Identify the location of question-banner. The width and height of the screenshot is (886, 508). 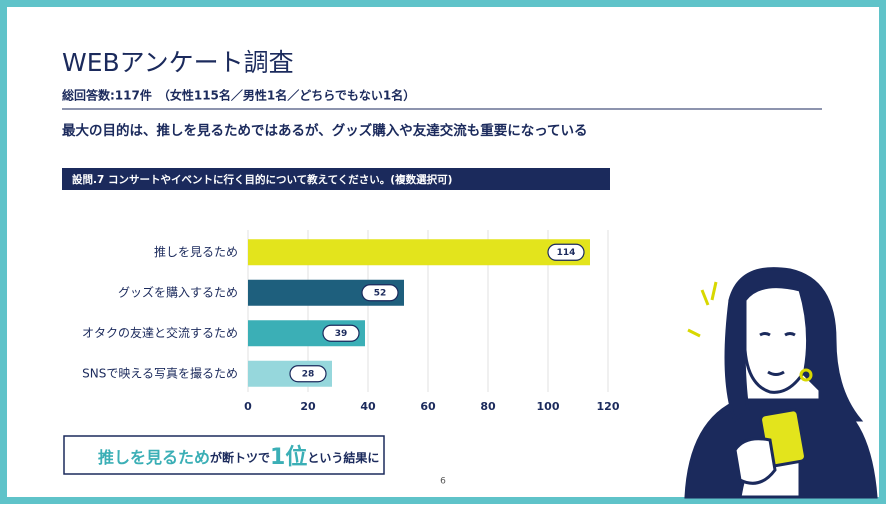
(336, 179).